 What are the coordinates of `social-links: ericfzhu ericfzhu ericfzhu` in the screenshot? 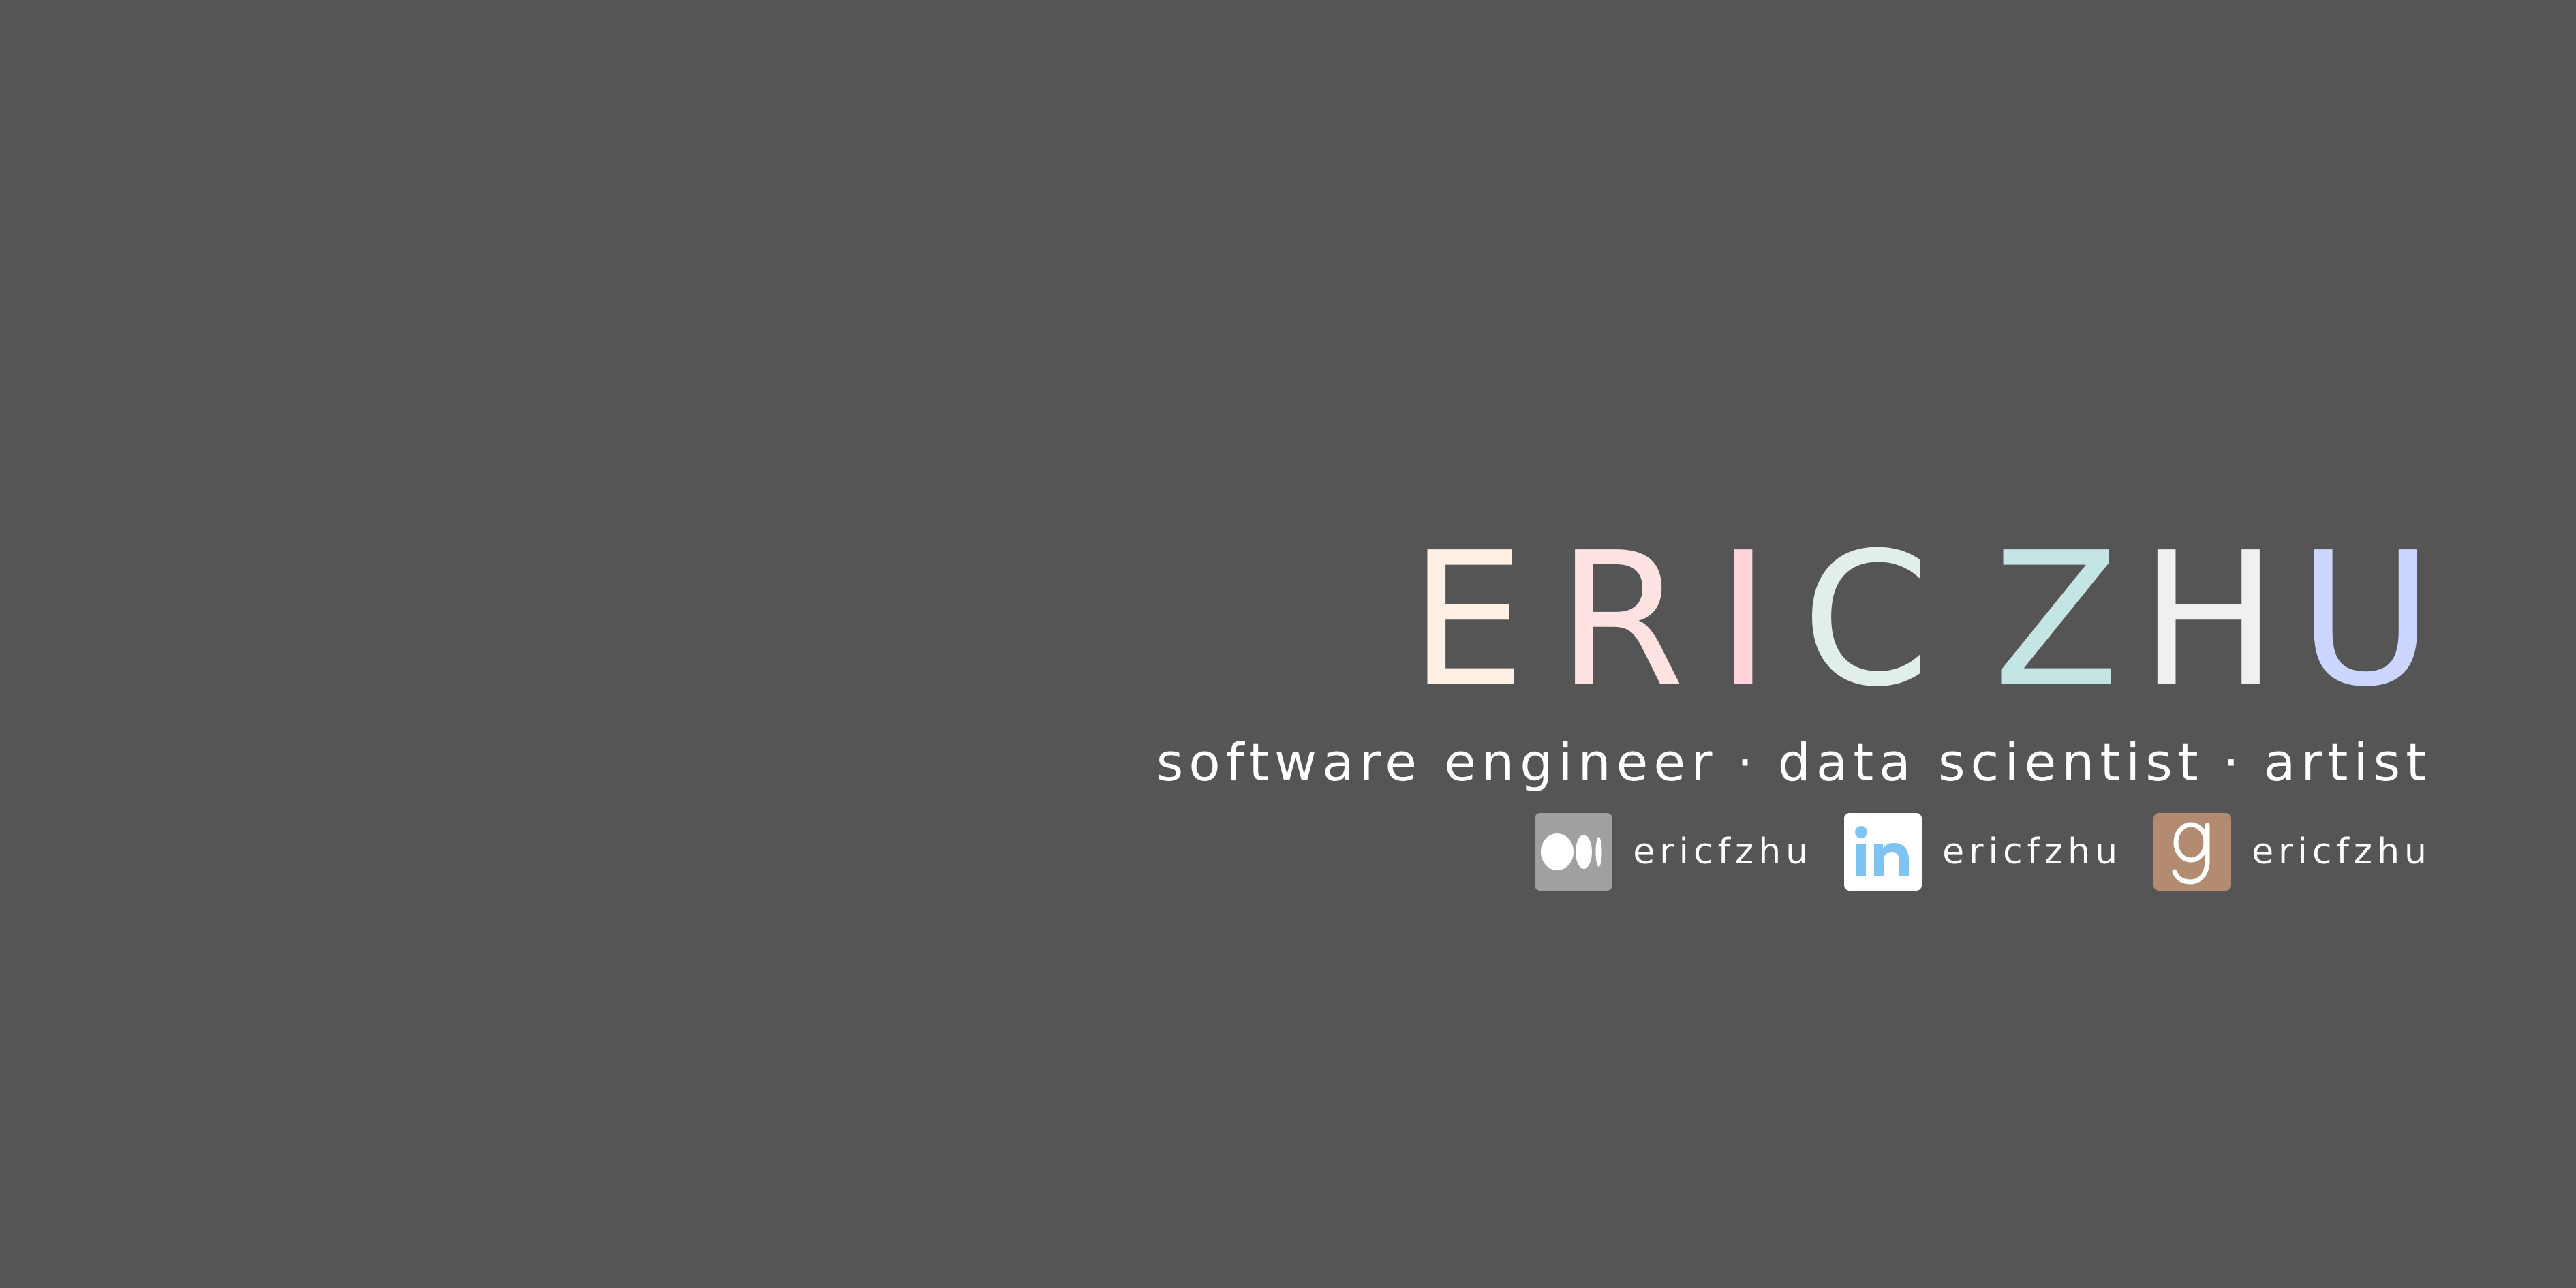 It's located at (1983, 851).